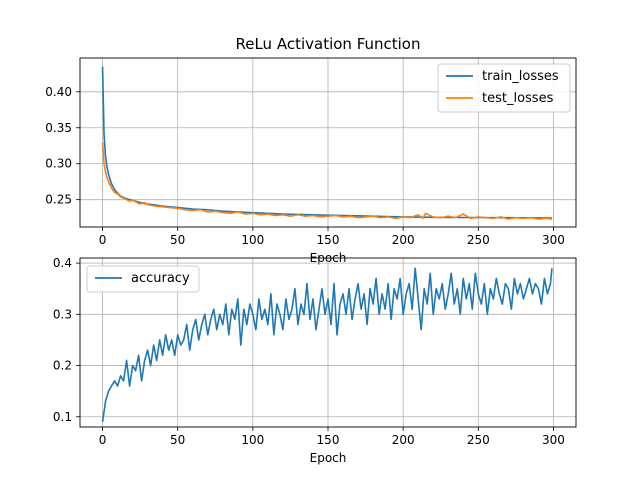 This screenshot has height=480, width=640. Describe the element at coordinates (520, 76) in the screenshot. I see `legend-label: train_losses` at that location.